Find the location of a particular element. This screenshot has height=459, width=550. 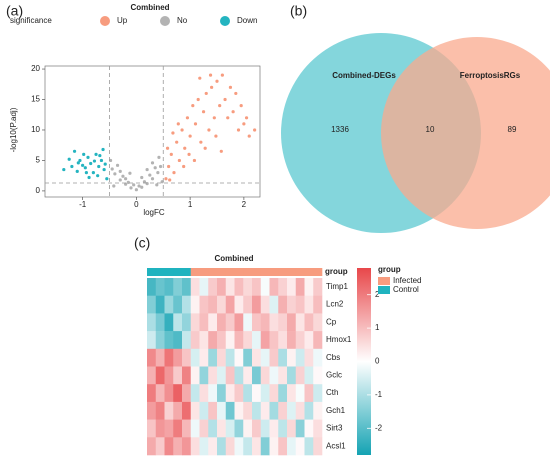

heatmap-title: Combined is located at coordinates (233, 258).